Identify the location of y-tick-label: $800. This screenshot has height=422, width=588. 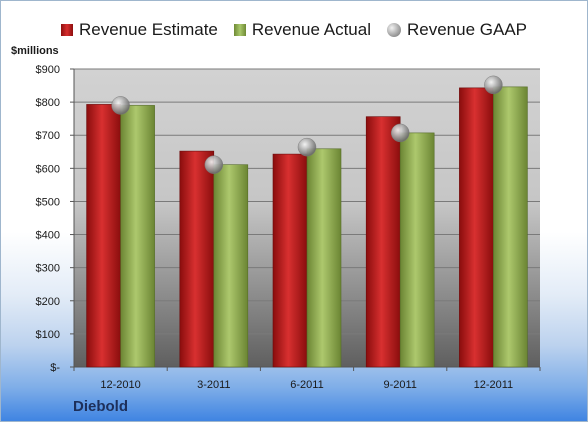
(48, 103).